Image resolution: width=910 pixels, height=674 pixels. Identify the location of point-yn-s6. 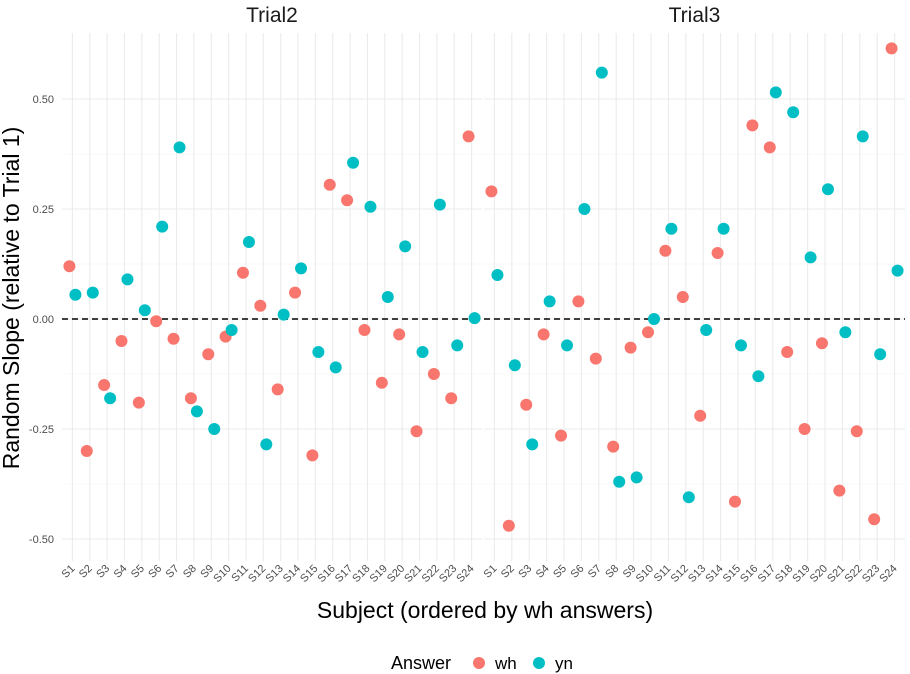
(584, 209).